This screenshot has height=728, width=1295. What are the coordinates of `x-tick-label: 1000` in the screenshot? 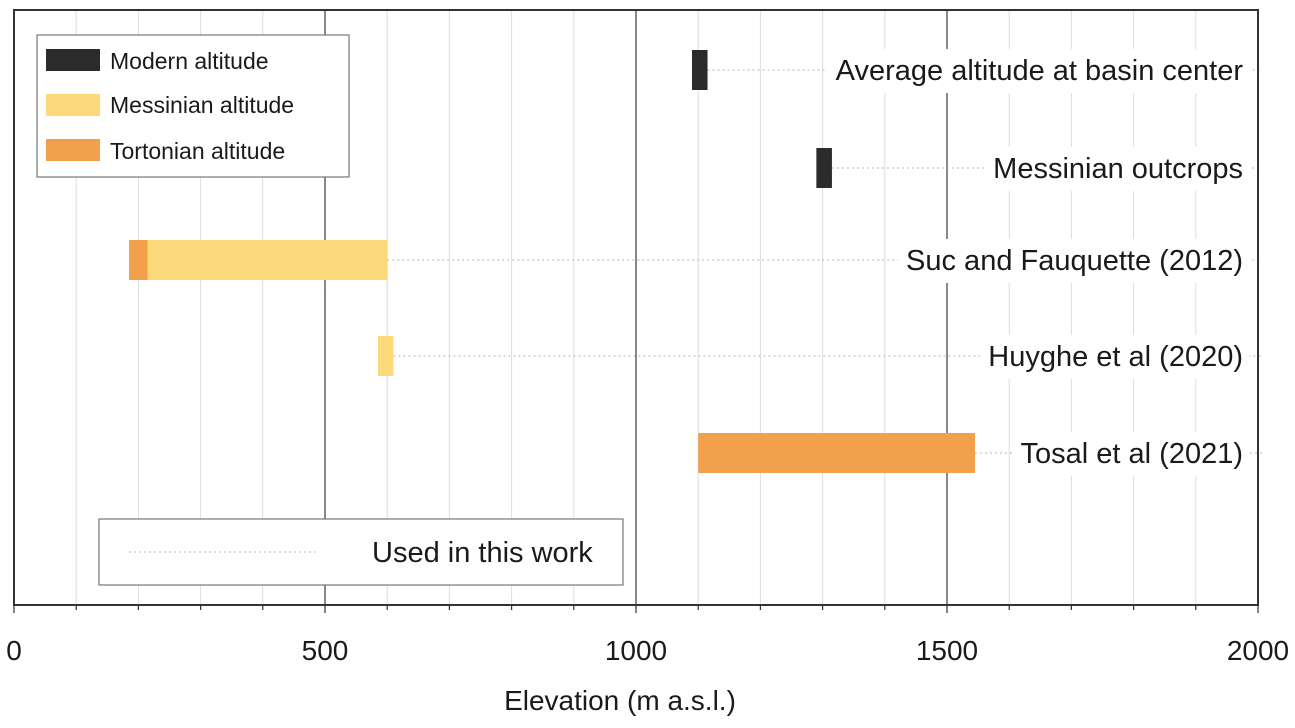 It's located at (636, 650).